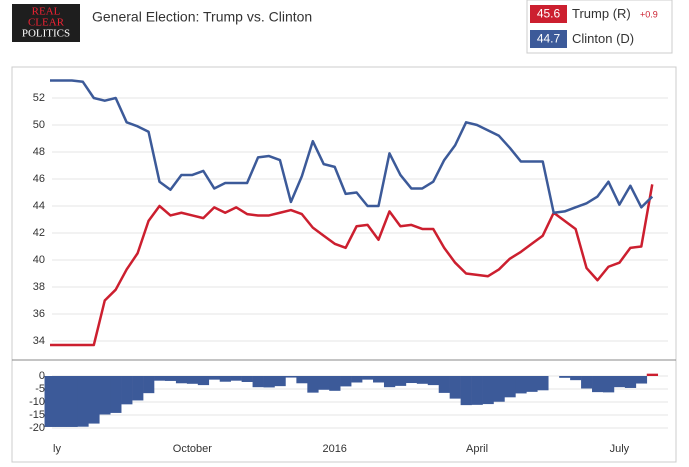 The height and width of the screenshot is (467, 689). Describe the element at coordinates (57, 449) in the screenshot. I see `x-tick-label: ly` at that location.